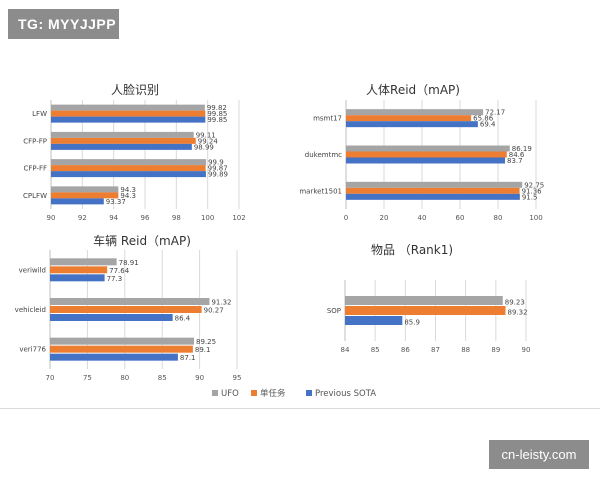  What do you see at coordinates (39, 114) in the screenshot?
I see `category-label: LFW` at bounding box center [39, 114].